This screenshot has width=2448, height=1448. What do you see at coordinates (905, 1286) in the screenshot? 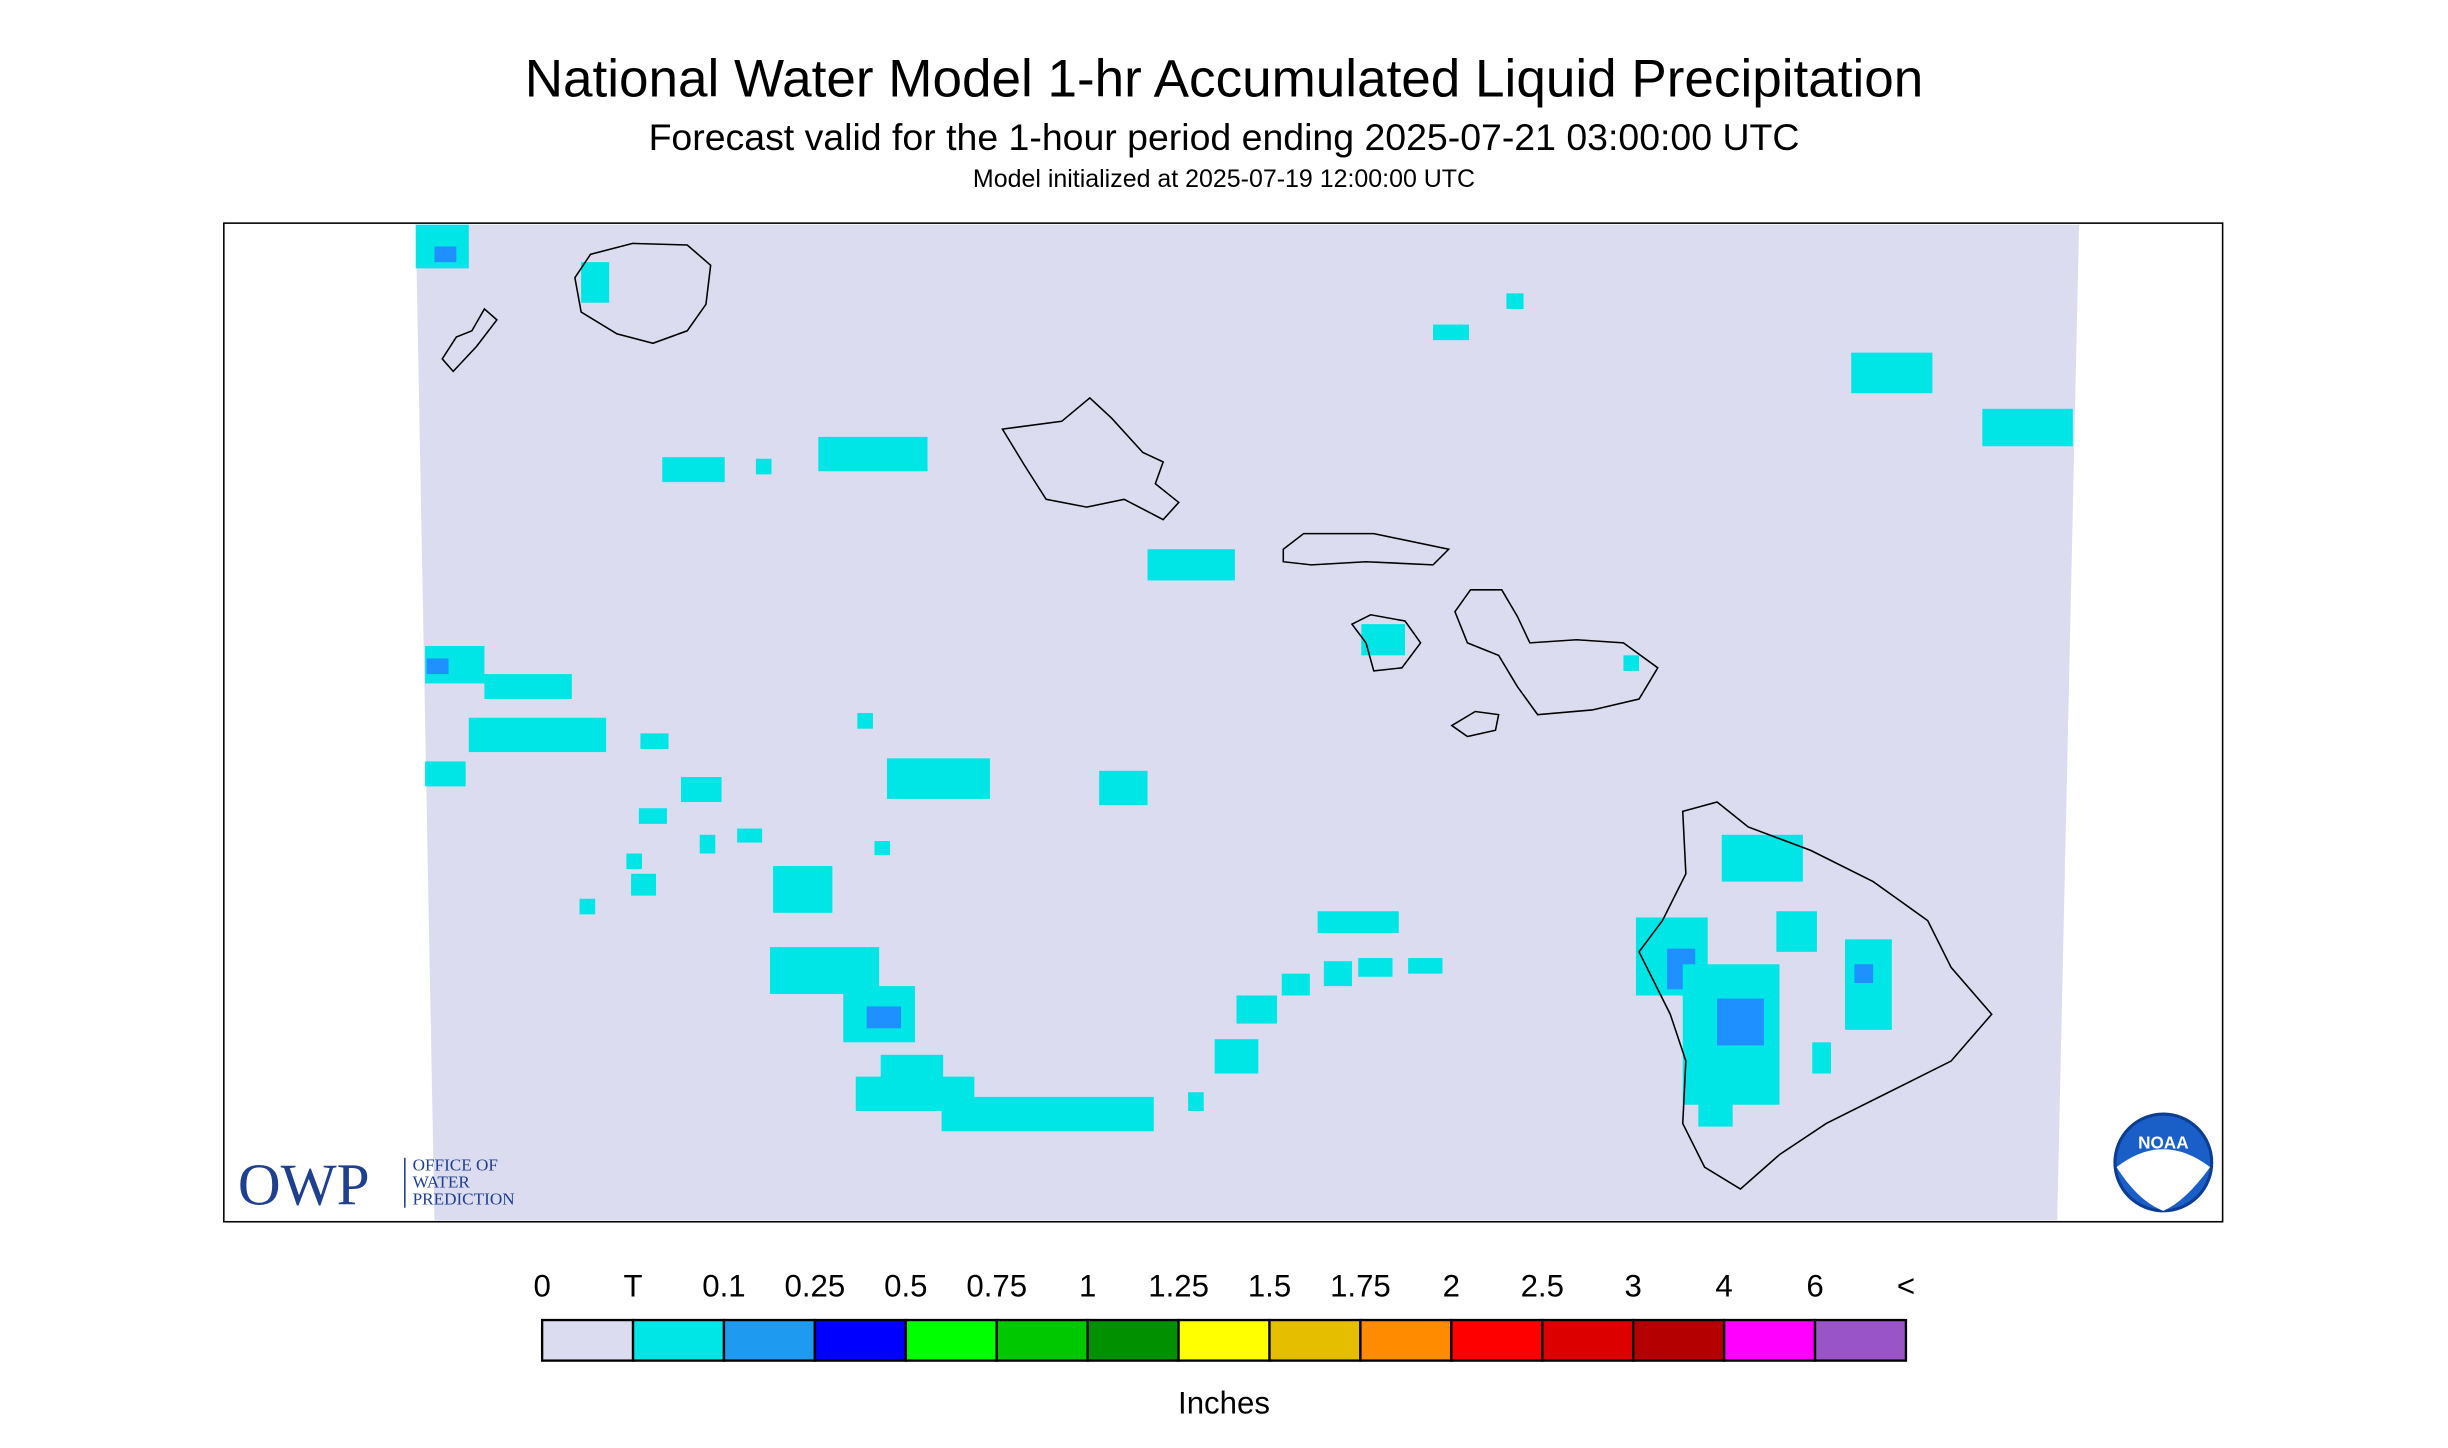
I see `colorbar-label: 0.5` at bounding box center [905, 1286].